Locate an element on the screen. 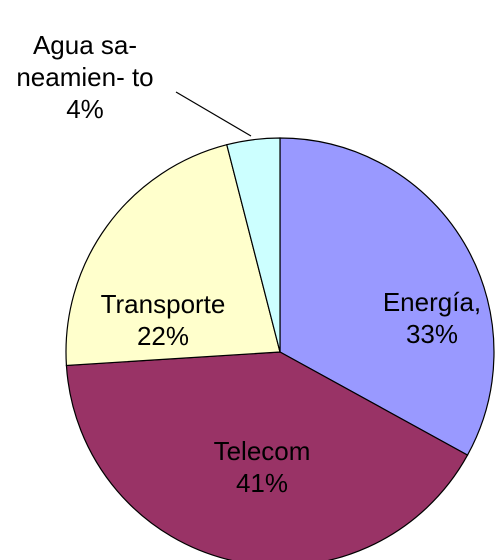 The image size is (503, 560). data-label: Energía, 33% is located at coordinates (432, 318).